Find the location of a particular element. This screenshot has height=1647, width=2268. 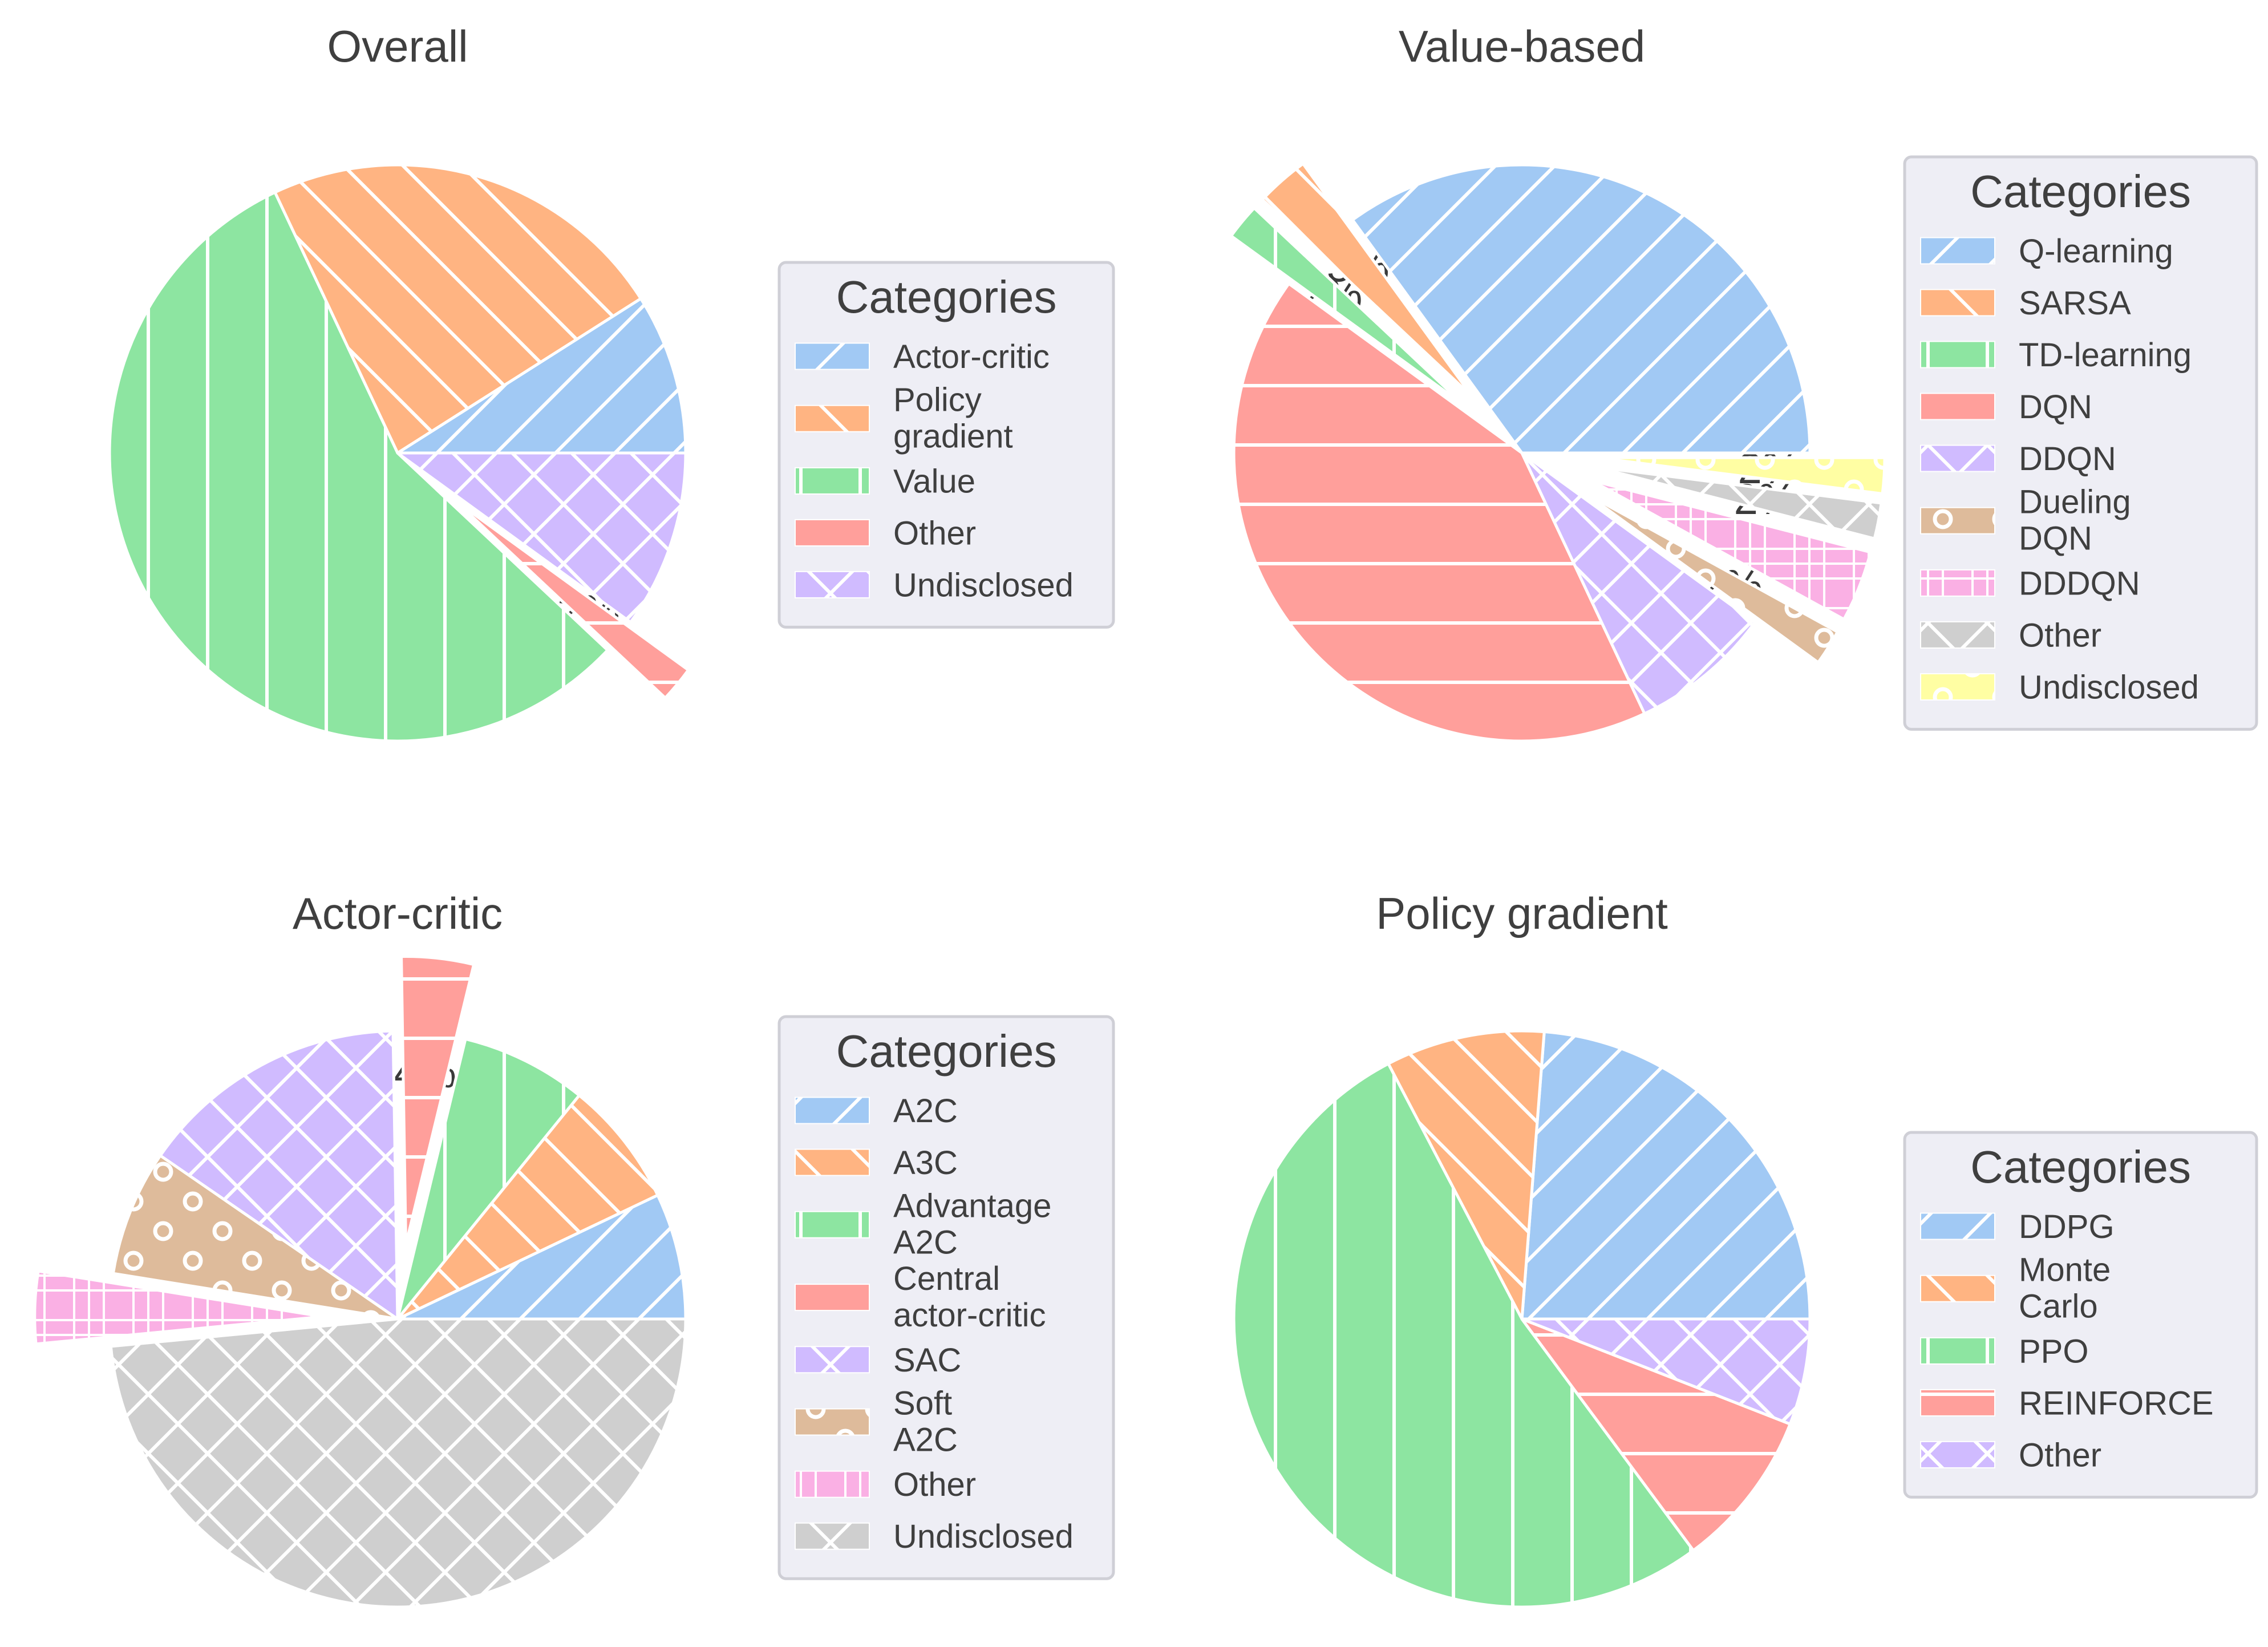

pie-slice-dueling-dqn is located at coordinates (1711, 578).